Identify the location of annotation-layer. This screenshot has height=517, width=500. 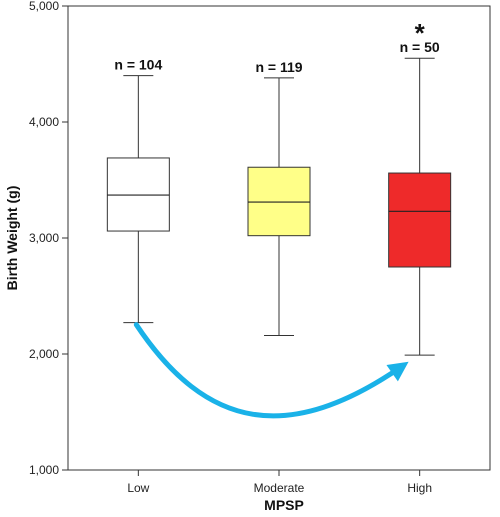
(271, 370).